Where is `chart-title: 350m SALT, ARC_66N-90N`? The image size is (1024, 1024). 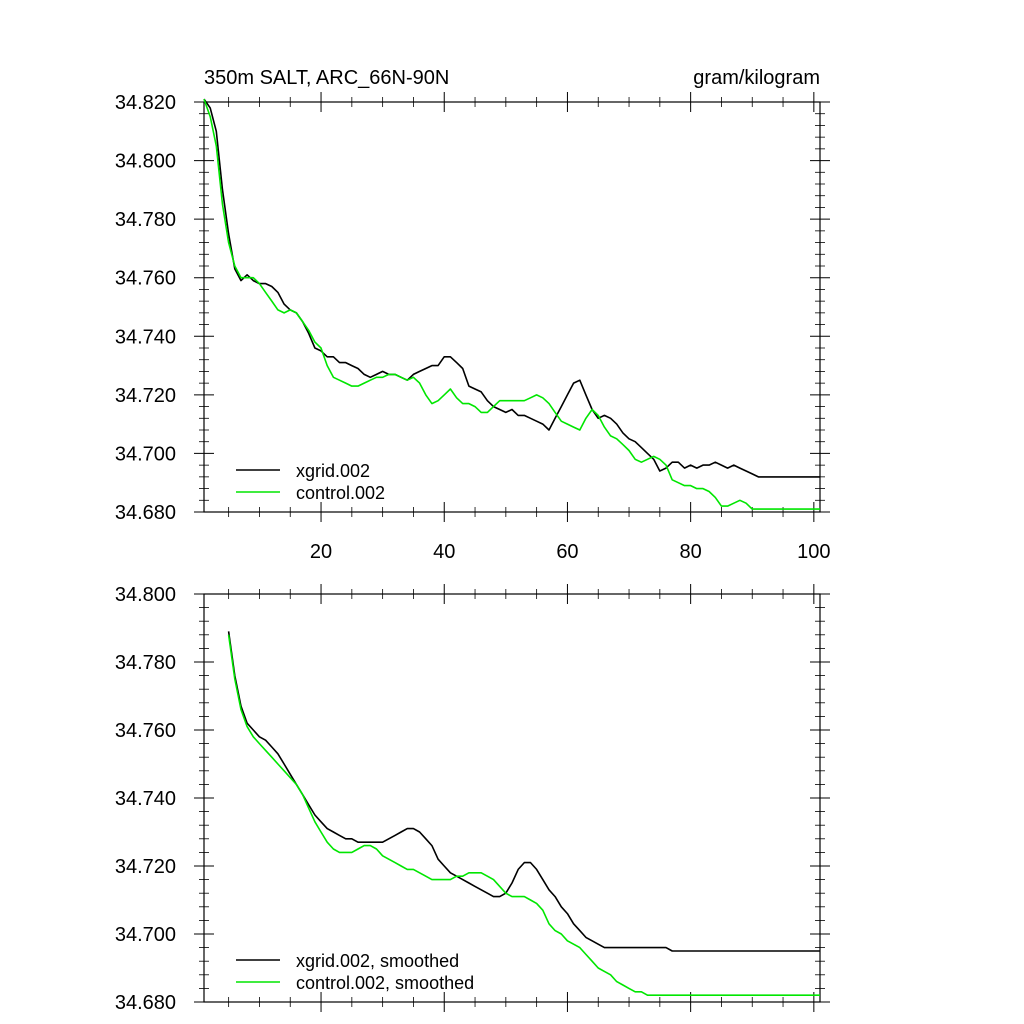
chart-title: 350m SALT, ARC_66N-90N is located at coordinates (326, 78).